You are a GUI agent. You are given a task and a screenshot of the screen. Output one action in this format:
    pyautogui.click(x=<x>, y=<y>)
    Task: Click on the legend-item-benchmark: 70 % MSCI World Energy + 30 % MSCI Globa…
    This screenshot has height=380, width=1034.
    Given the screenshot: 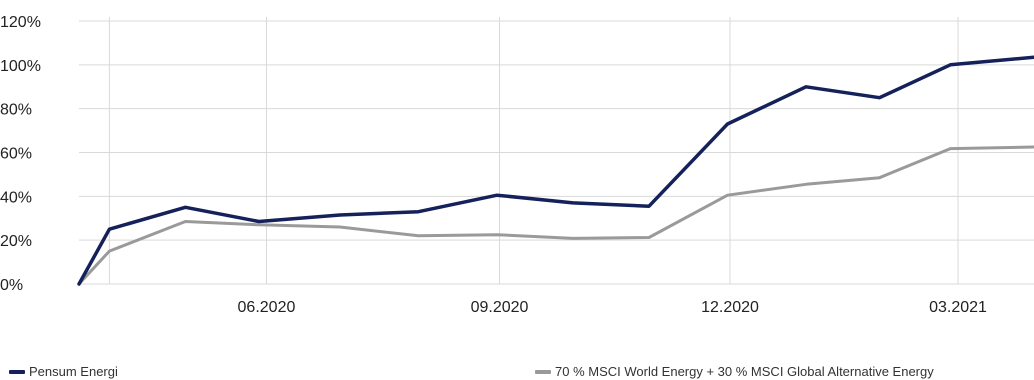 What is the action you would take?
    pyautogui.click(x=734, y=371)
    